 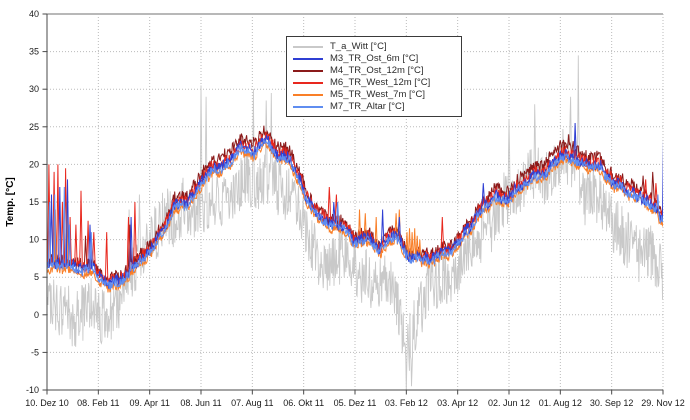 I want to click on legend-item-2: M4_TR_Ost_12m [°C], so click(x=374, y=71).